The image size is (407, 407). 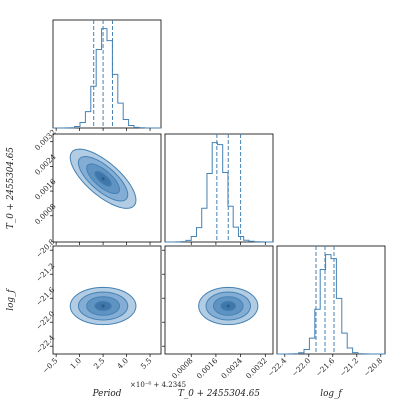 I want to click on hist-step-Period, so click(x=107, y=78).